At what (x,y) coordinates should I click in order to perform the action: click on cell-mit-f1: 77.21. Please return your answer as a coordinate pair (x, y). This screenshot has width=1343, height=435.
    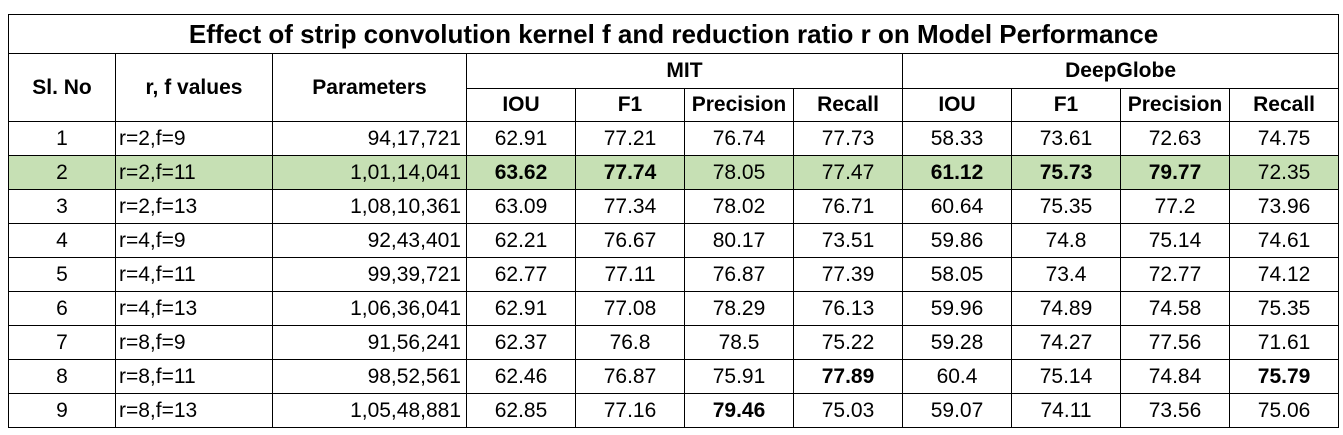
    Looking at the image, I should click on (630, 138).